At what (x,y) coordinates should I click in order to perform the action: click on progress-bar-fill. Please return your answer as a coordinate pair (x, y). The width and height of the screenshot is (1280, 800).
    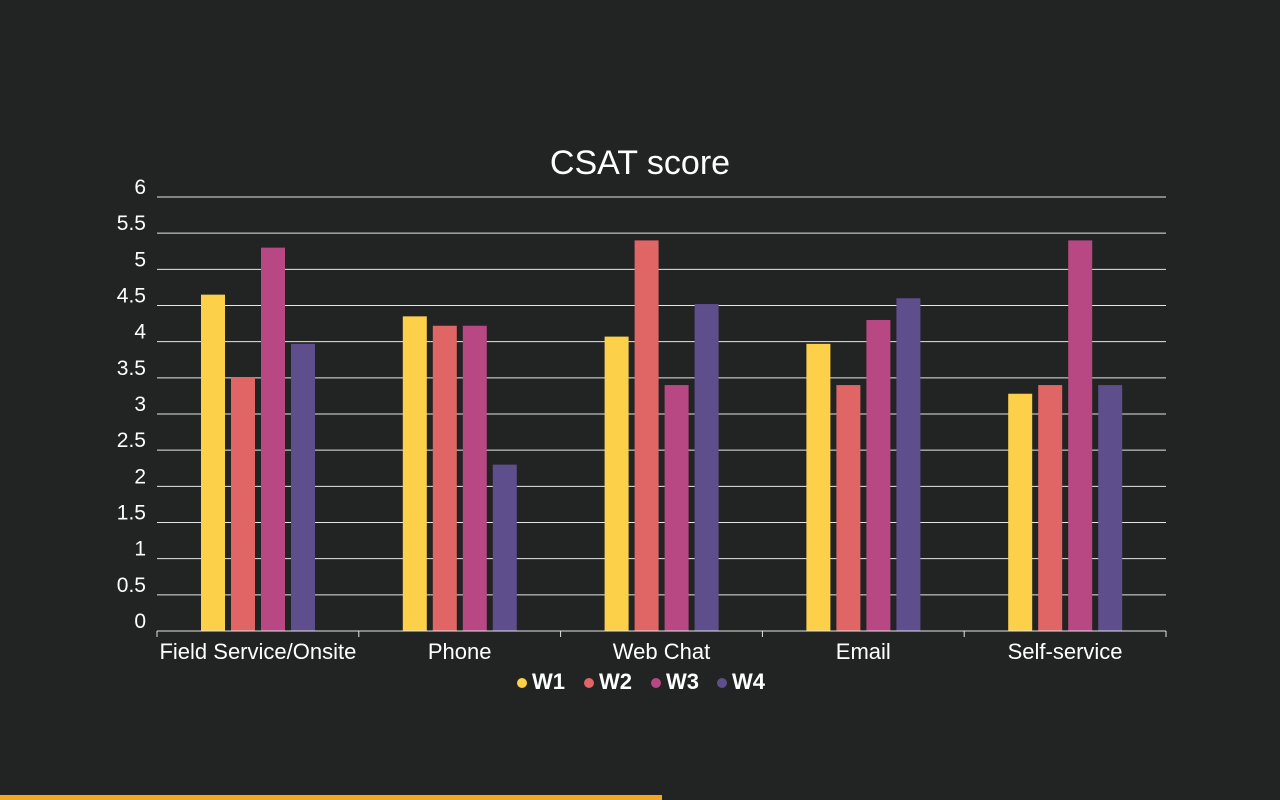
    Looking at the image, I should click on (331, 797).